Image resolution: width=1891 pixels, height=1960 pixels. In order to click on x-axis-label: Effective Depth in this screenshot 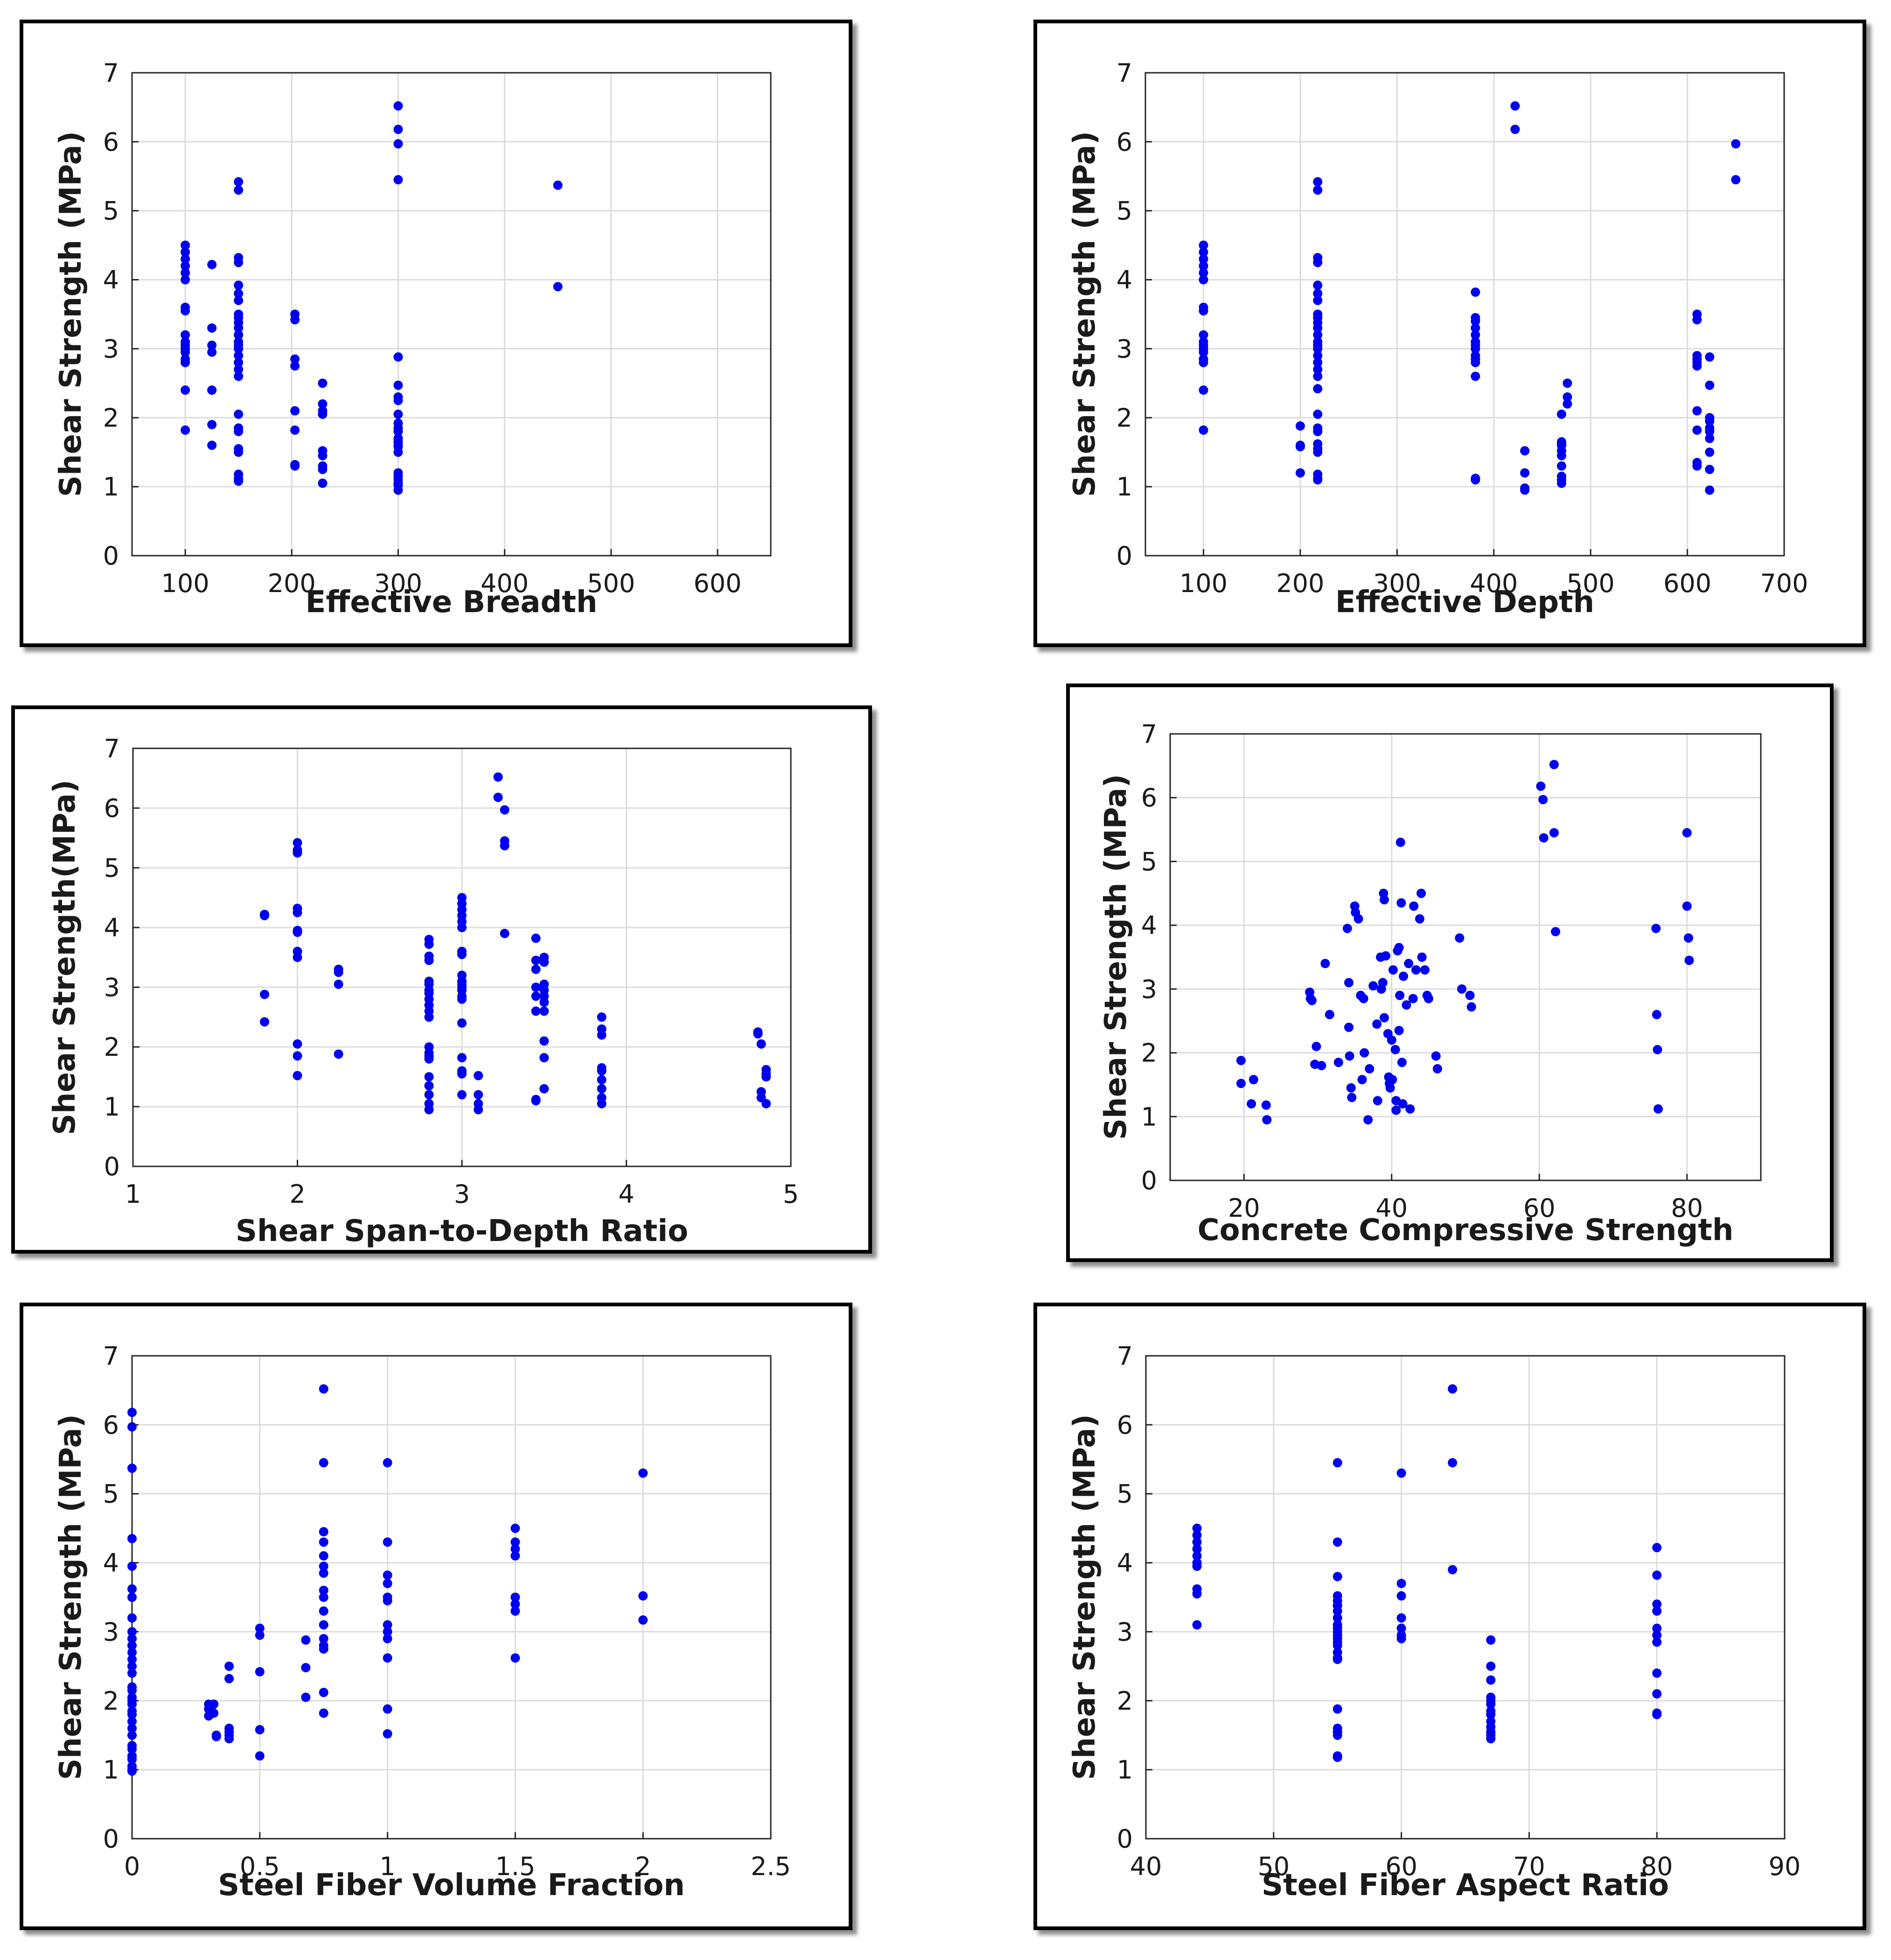, I will do `click(1464, 602)`.